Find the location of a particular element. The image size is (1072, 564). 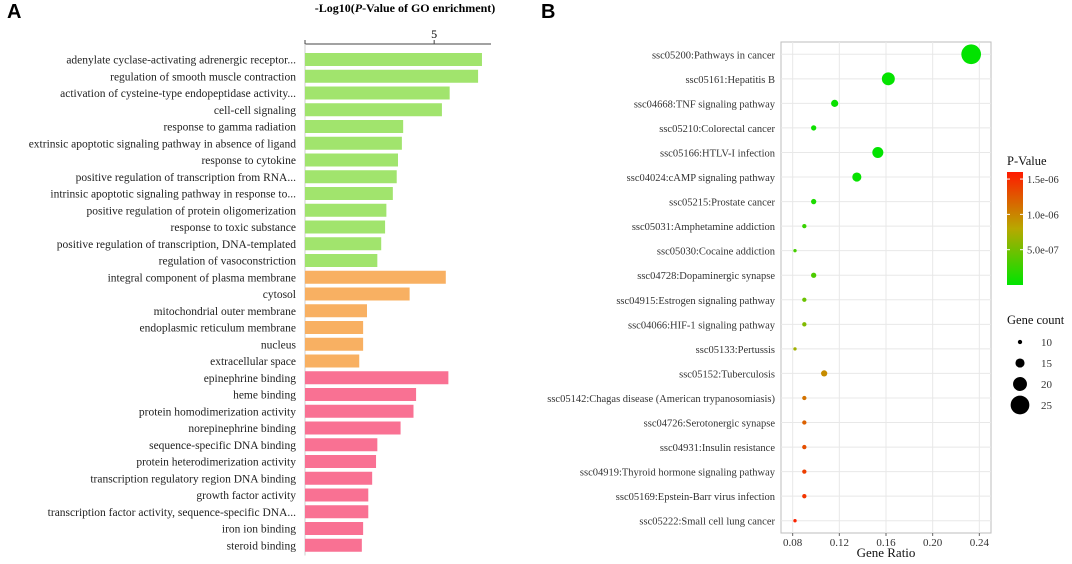

category-label-1: regulation of smooth muscle contraction is located at coordinates (203, 77).